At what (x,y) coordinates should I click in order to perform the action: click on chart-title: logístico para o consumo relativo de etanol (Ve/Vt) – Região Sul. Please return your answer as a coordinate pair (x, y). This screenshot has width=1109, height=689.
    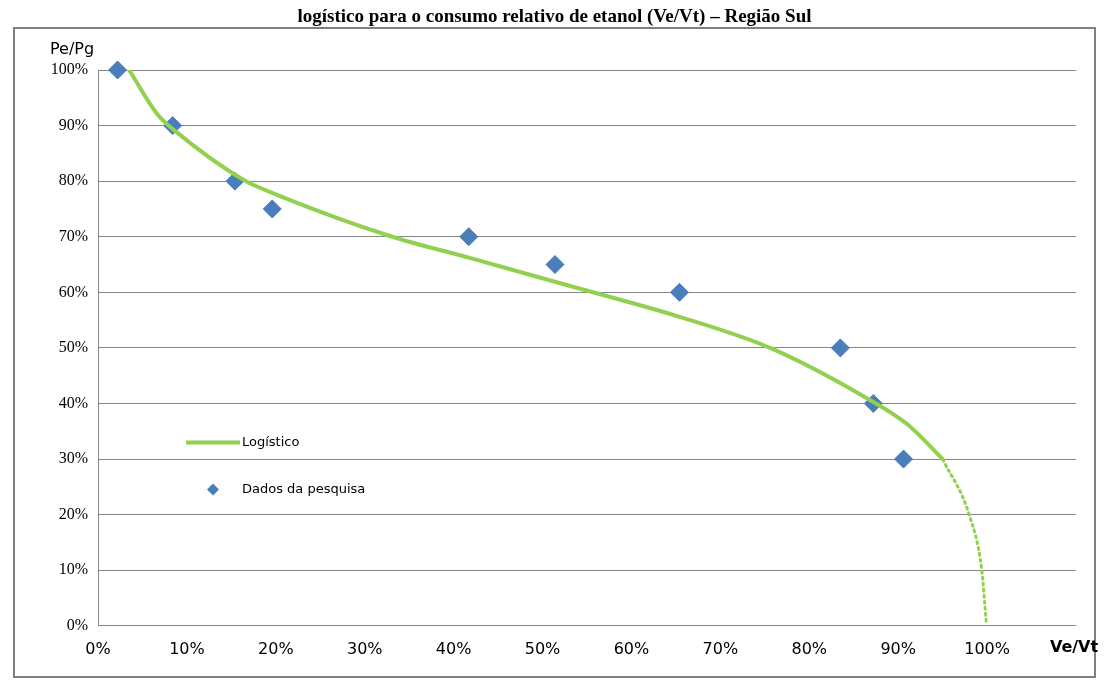
    Looking at the image, I should click on (554, 16).